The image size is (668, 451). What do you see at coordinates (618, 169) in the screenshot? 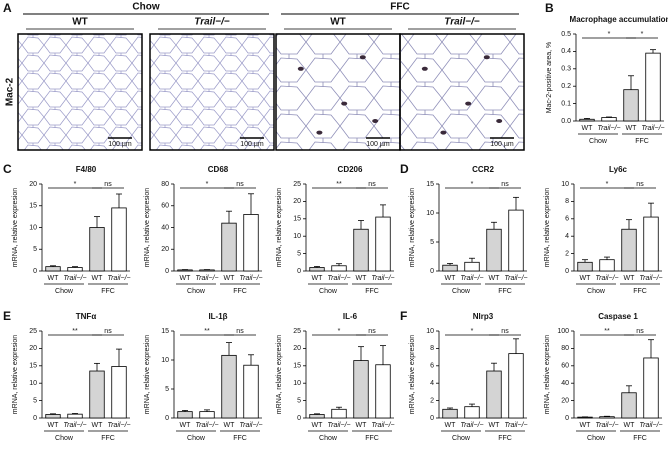
I see `chart-title: Ly6c` at bounding box center [618, 169].